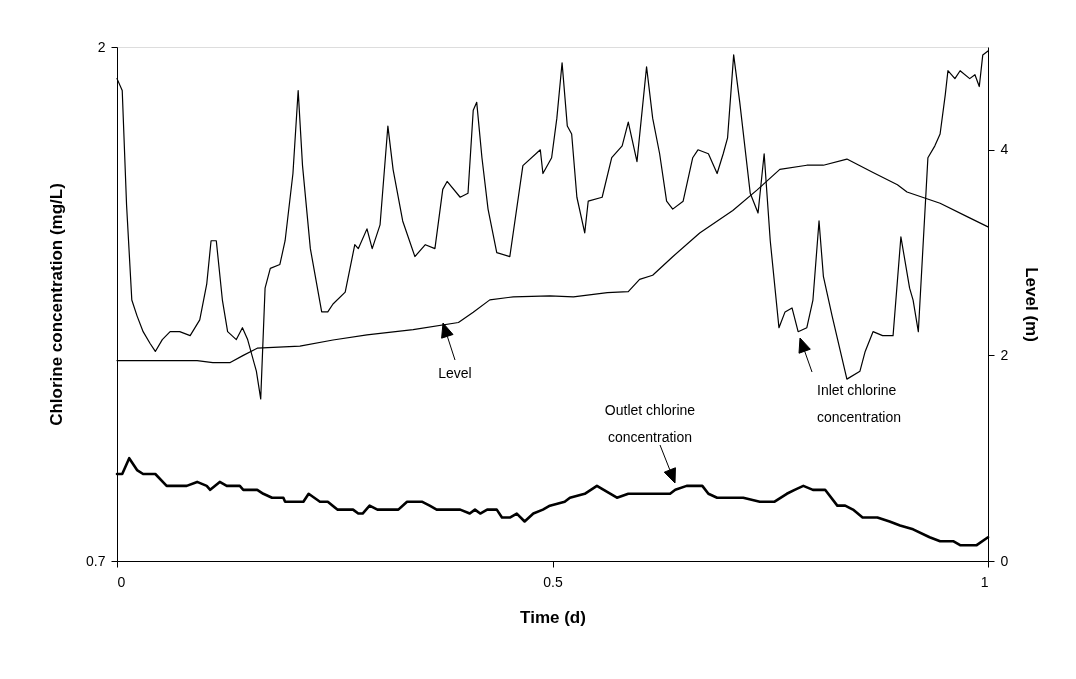  Describe the element at coordinates (1032, 304) in the screenshot. I see `y2-axis-title: Level (m)` at that location.